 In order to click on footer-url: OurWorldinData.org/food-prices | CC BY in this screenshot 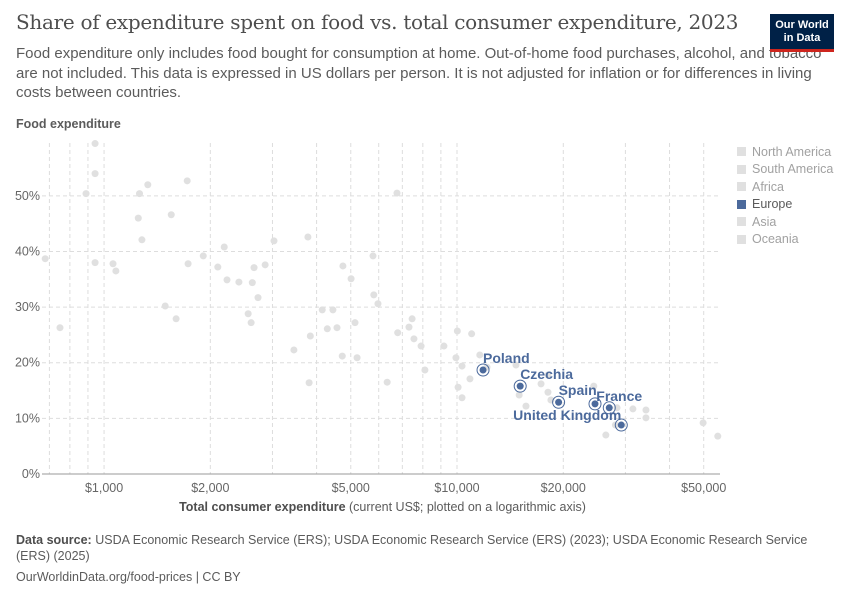, I will do `click(128, 577)`.